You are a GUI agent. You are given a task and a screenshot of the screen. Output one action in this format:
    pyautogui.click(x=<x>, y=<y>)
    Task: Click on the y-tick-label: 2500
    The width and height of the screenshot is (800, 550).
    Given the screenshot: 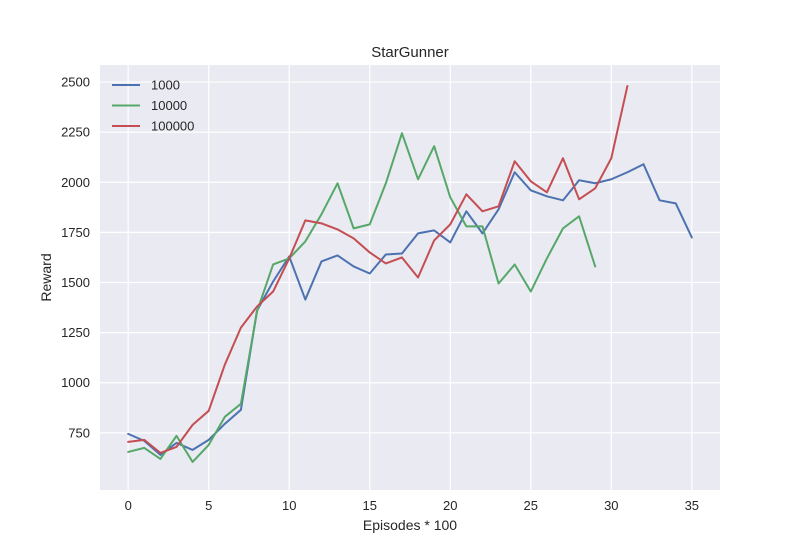 What is the action you would take?
    pyautogui.click(x=75, y=82)
    